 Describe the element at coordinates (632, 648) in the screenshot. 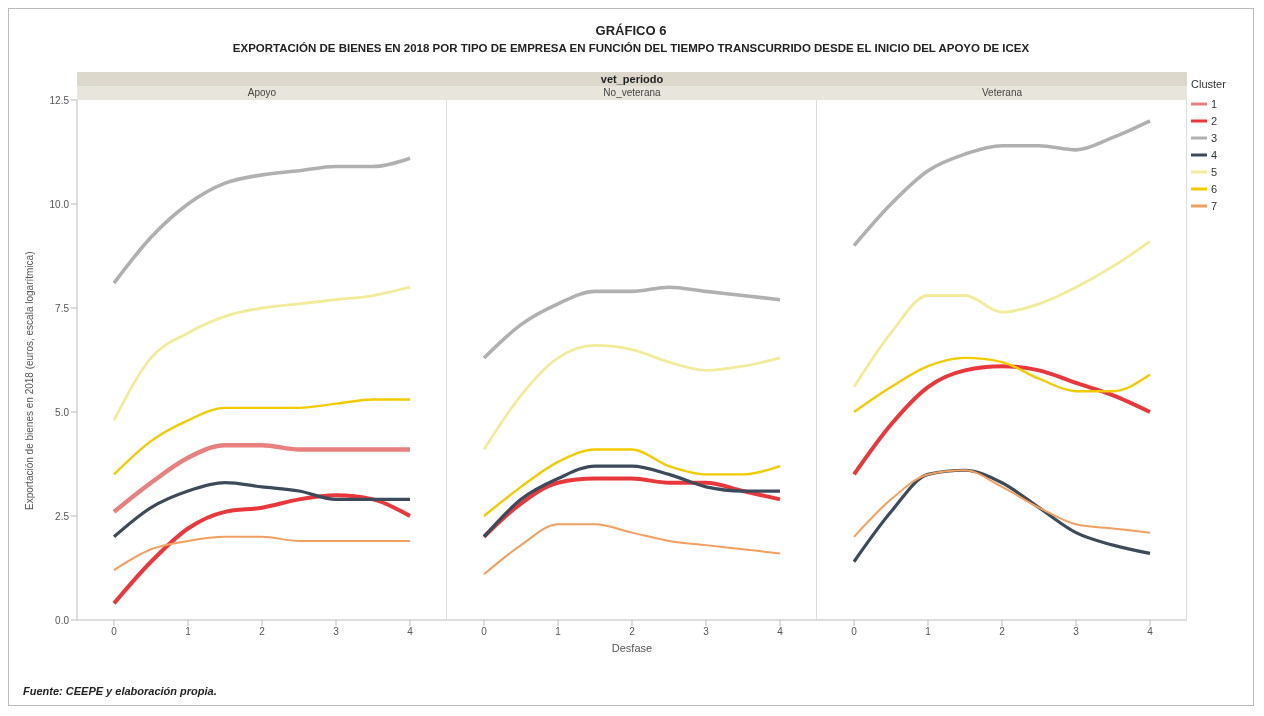

I see `x-axis-title: Desfase` at that location.